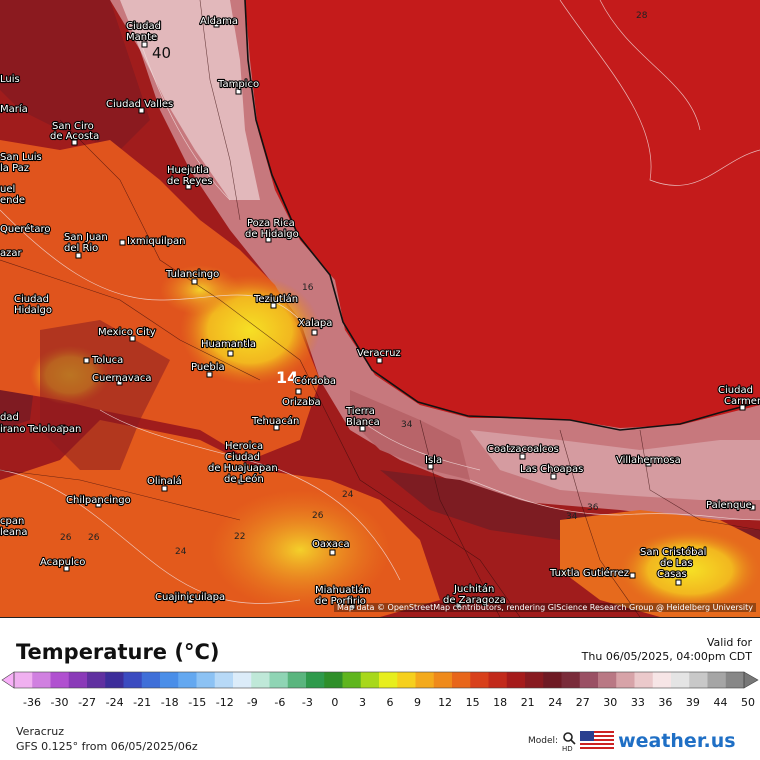  I want to click on colorbar-tick-label: -6, so click(280, 702).